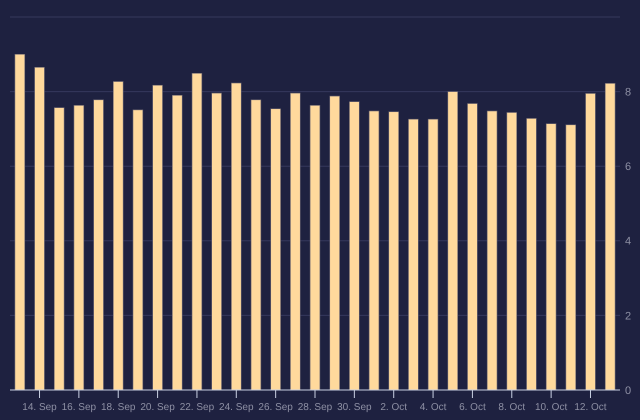 Image resolution: width=640 pixels, height=420 pixels. I want to click on x-tick-label: 10. Oct, so click(551, 407).